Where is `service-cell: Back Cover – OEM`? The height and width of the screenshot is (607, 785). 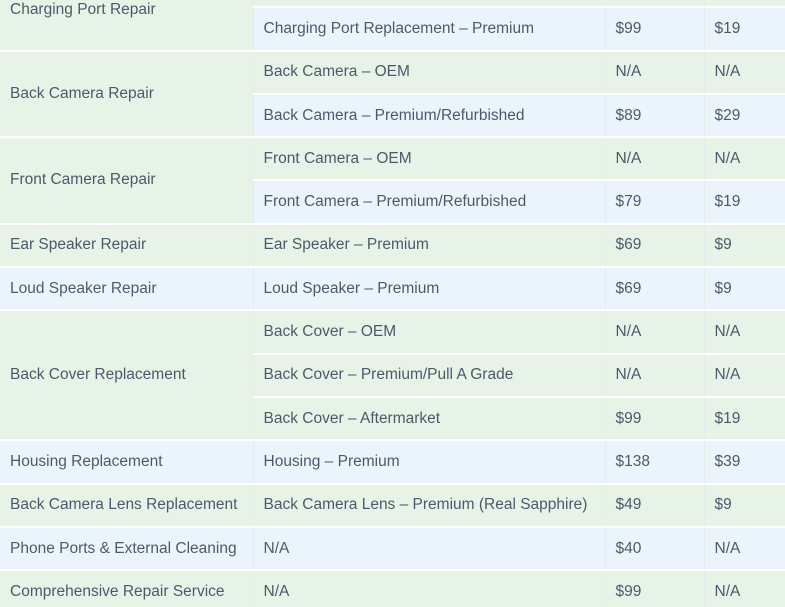 service-cell: Back Cover – OEM is located at coordinates (429, 332).